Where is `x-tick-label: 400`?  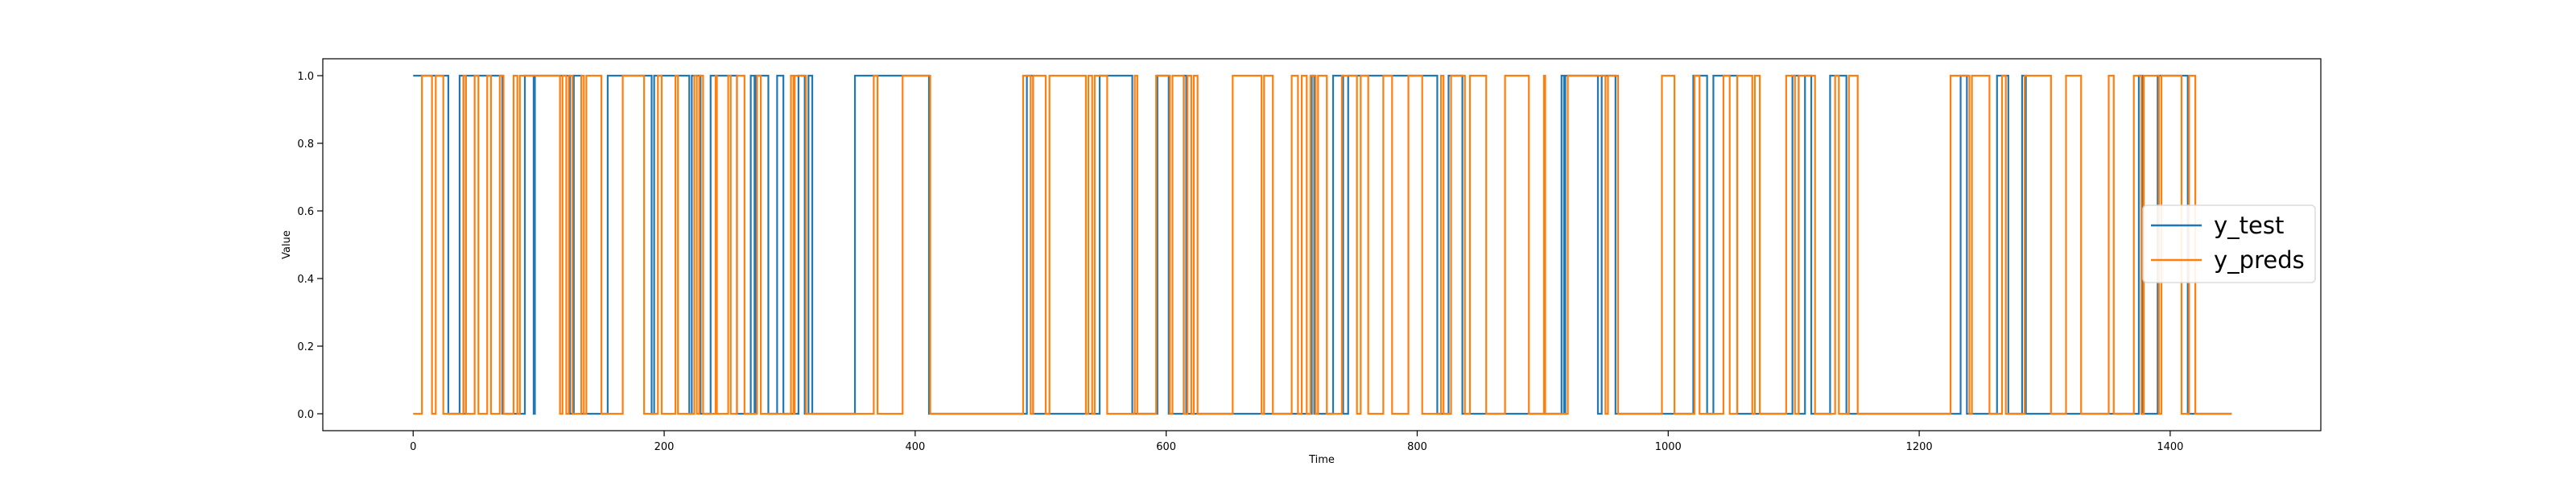
x-tick-label: 400 is located at coordinates (915, 447).